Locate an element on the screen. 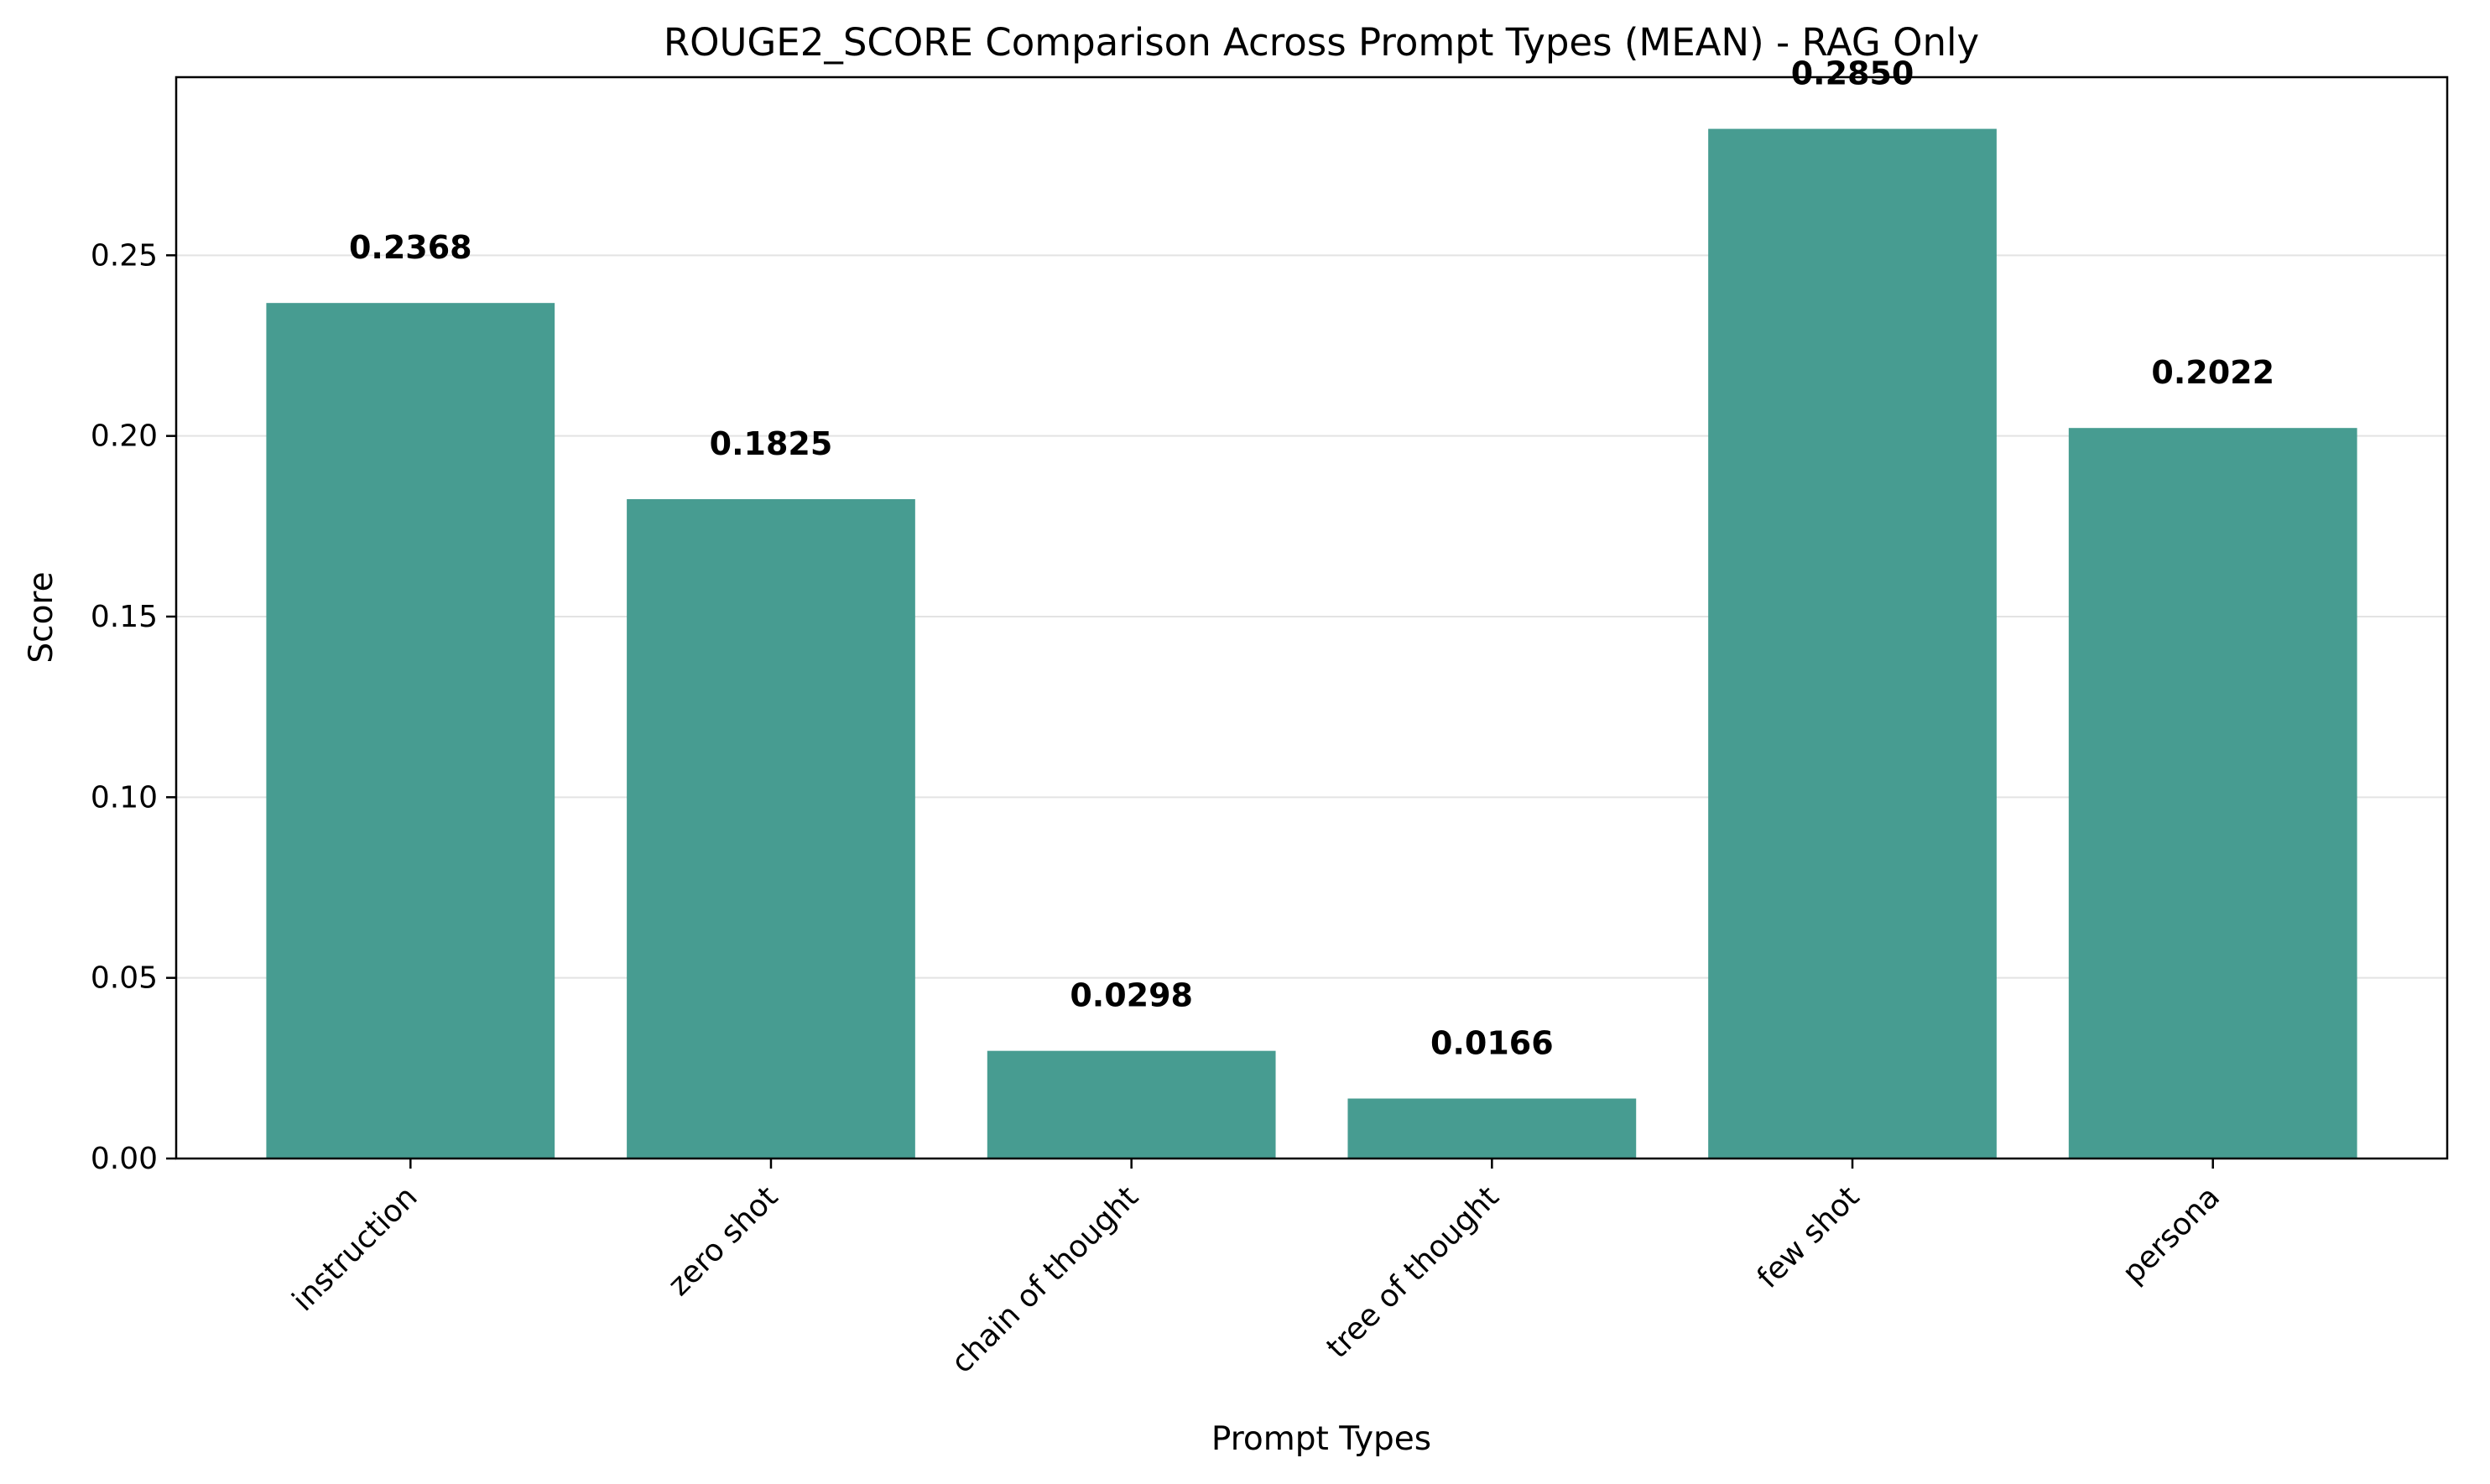  x-tick-label: persona is located at coordinates (2171, 1234).